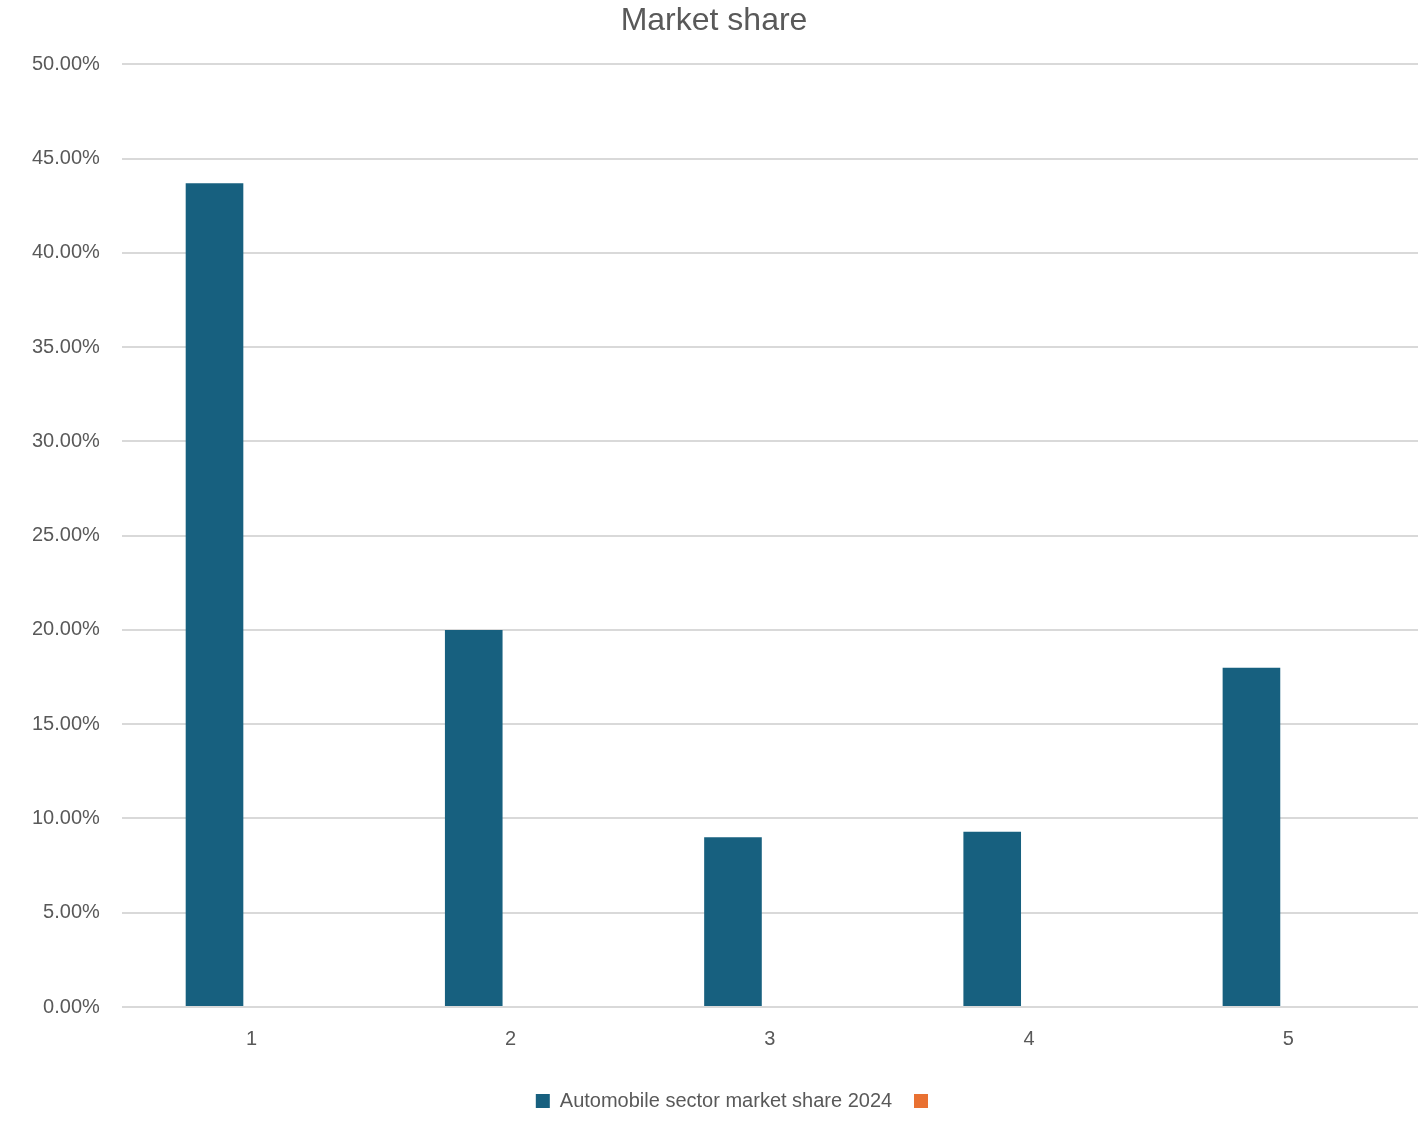 The image size is (1428, 1121). What do you see at coordinates (1029, 1037) in the screenshot?
I see `x-tick-label: 4` at bounding box center [1029, 1037].